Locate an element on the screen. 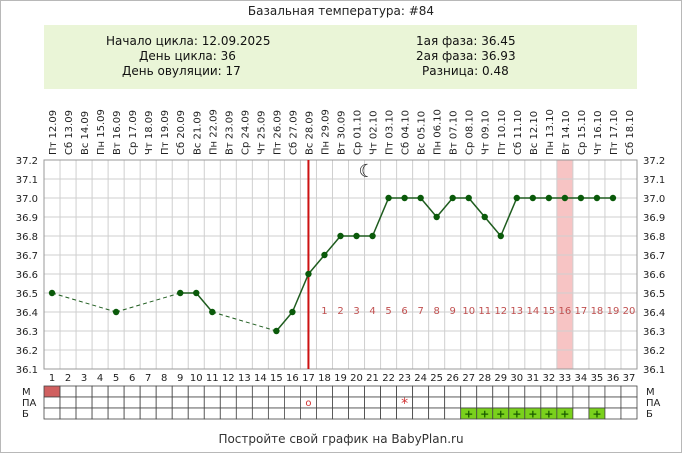 The width and height of the screenshot is (682, 453). date-label: Сб 04.10 is located at coordinates (406, 132).